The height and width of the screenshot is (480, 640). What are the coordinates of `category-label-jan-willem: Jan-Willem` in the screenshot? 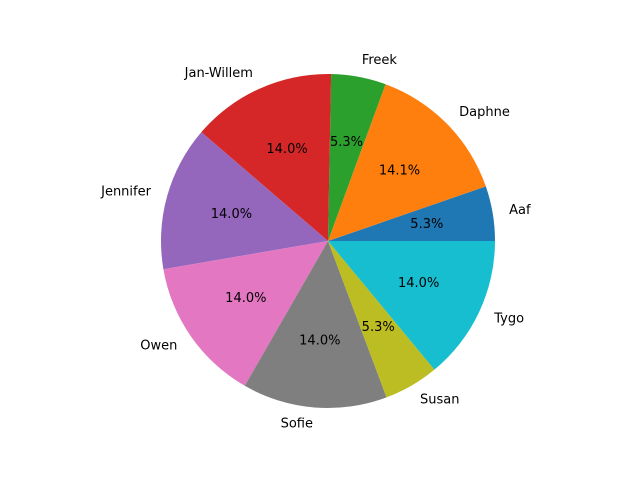 It's located at (218, 73).